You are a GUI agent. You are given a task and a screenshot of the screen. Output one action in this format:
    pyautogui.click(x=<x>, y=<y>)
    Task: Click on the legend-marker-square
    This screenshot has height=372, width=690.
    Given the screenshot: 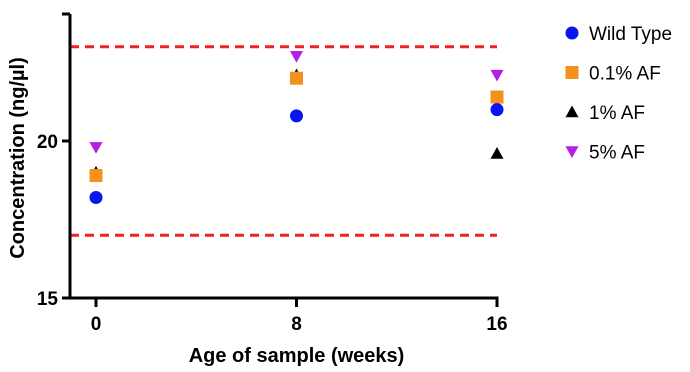 What is the action you would take?
    pyautogui.click(x=572, y=72)
    